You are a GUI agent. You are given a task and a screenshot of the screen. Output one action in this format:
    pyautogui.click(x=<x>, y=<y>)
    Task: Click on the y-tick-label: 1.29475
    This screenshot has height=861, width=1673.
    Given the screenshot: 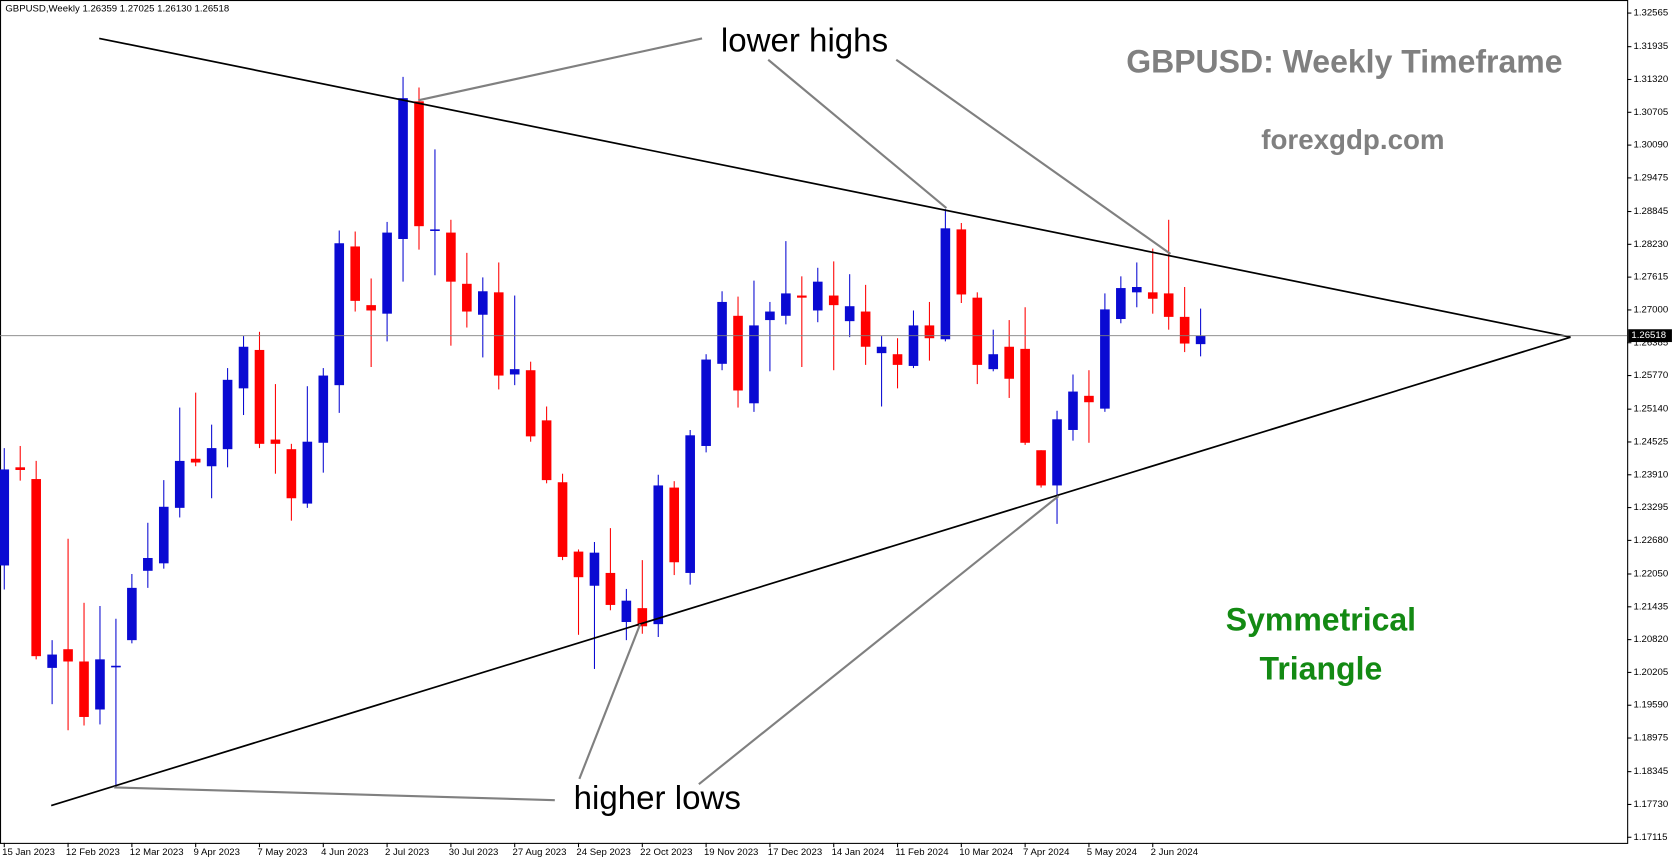 What is the action you would take?
    pyautogui.click(x=1651, y=177)
    